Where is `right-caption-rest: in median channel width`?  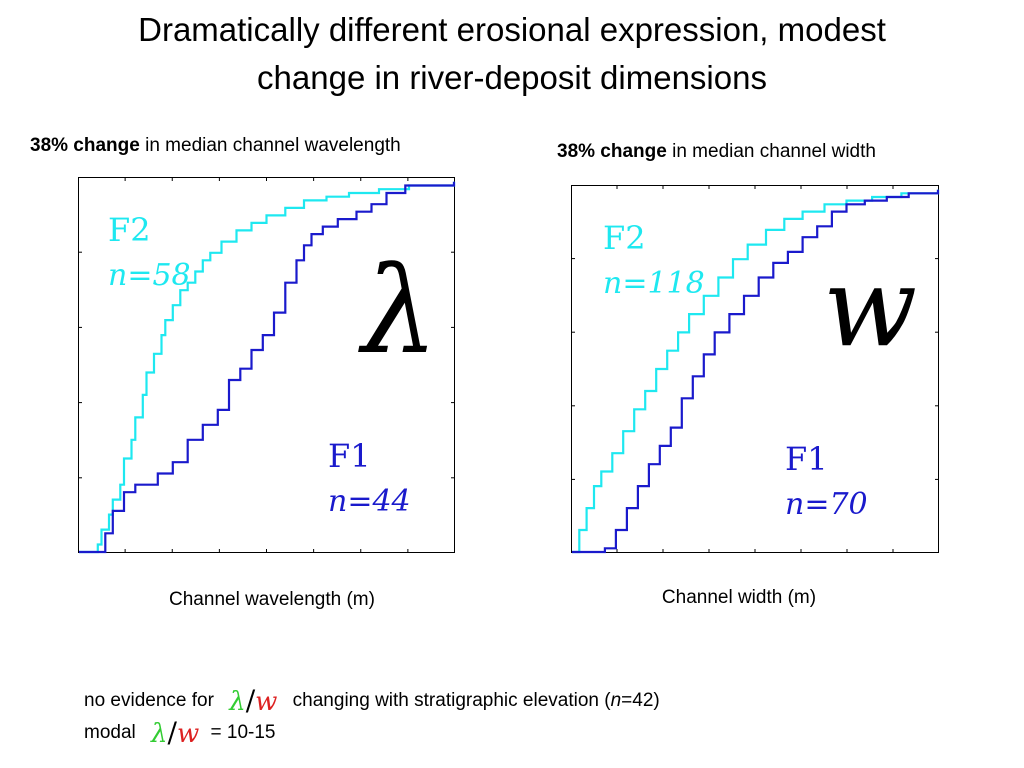 right-caption-rest: in median channel width is located at coordinates (771, 151).